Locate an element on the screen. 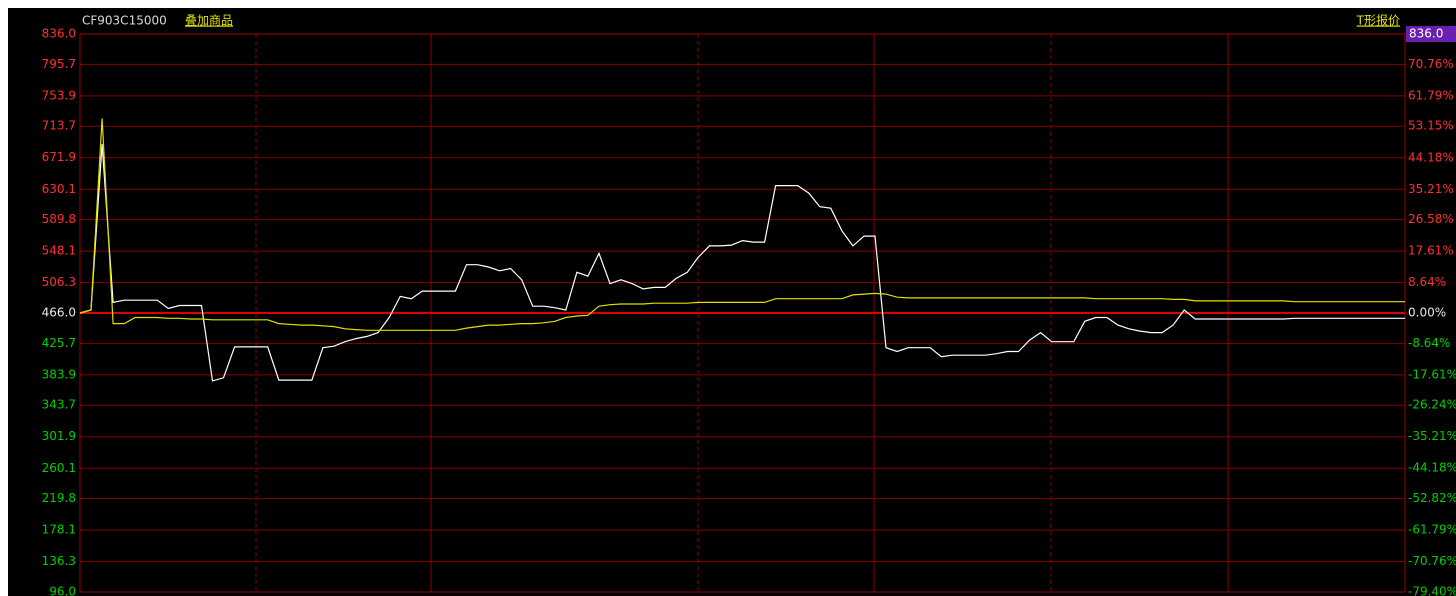 The height and width of the screenshot is (596, 1456). y-tick-label: 753.9 is located at coordinates (59, 95).